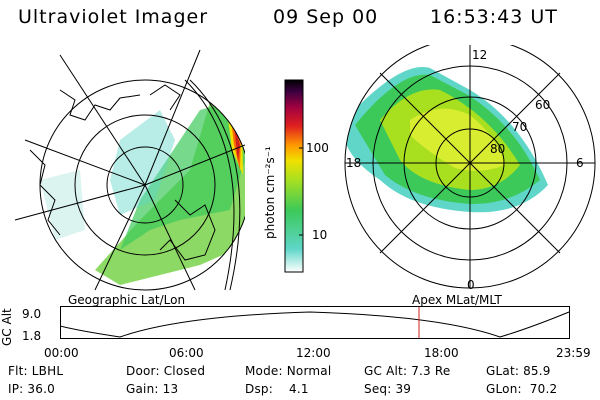 This screenshot has height=400, width=600. What do you see at coordinates (270, 192) in the screenshot?
I see `colorbar-unit-label: photon cm⁻²s⁻¹` at bounding box center [270, 192].